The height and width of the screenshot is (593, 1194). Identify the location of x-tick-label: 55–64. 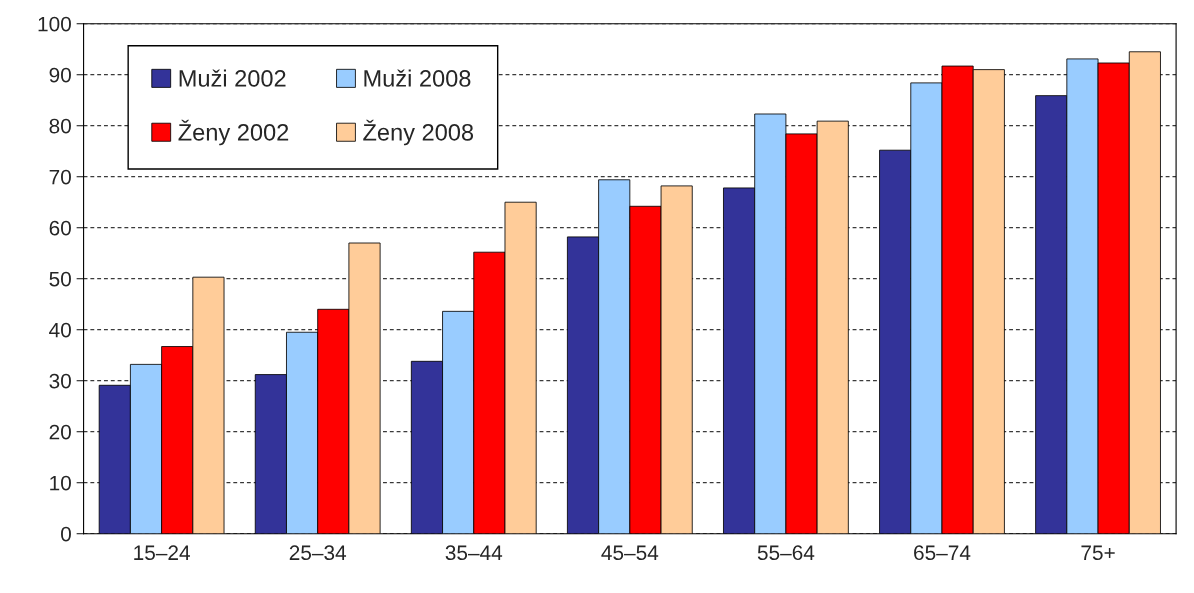
(786, 553).